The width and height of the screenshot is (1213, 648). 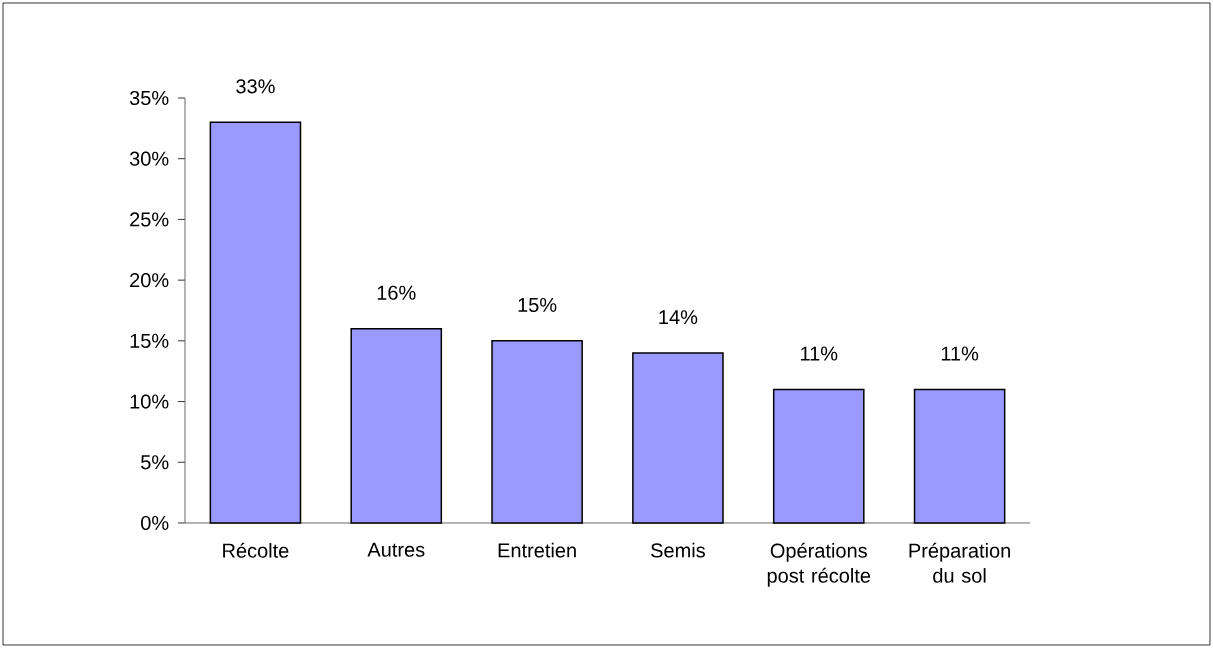 What do you see at coordinates (537, 550) in the screenshot?
I see `x-tick-label: Entretien` at bounding box center [537, 550].